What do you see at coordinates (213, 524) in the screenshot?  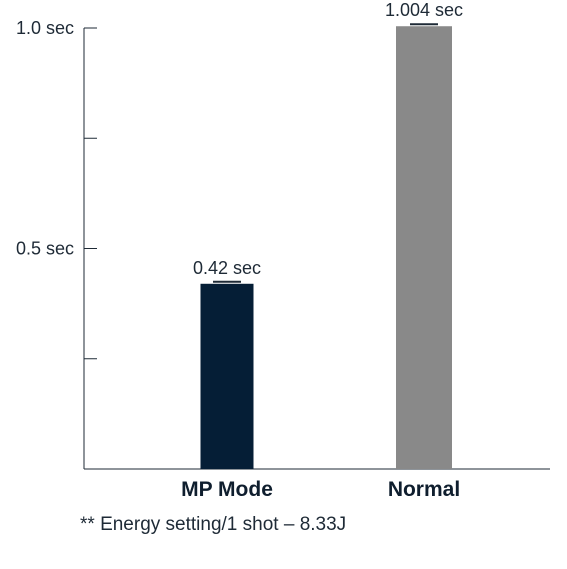 I see `footnote: ** Energy setting/1 shot – 8.33J` at bounding box center [213, 524].